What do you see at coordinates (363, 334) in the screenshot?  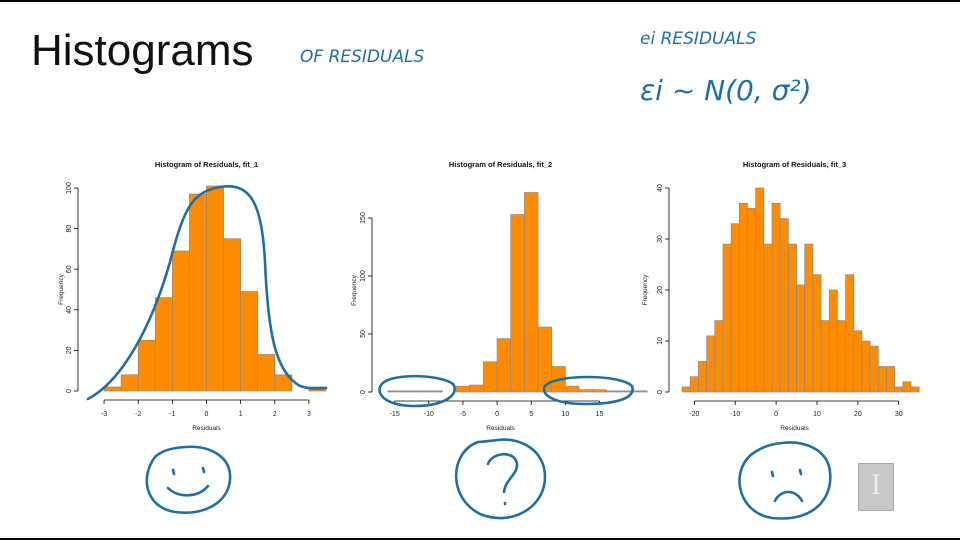 I see `y-tick-label: 50` at bounding box center [363, 334].